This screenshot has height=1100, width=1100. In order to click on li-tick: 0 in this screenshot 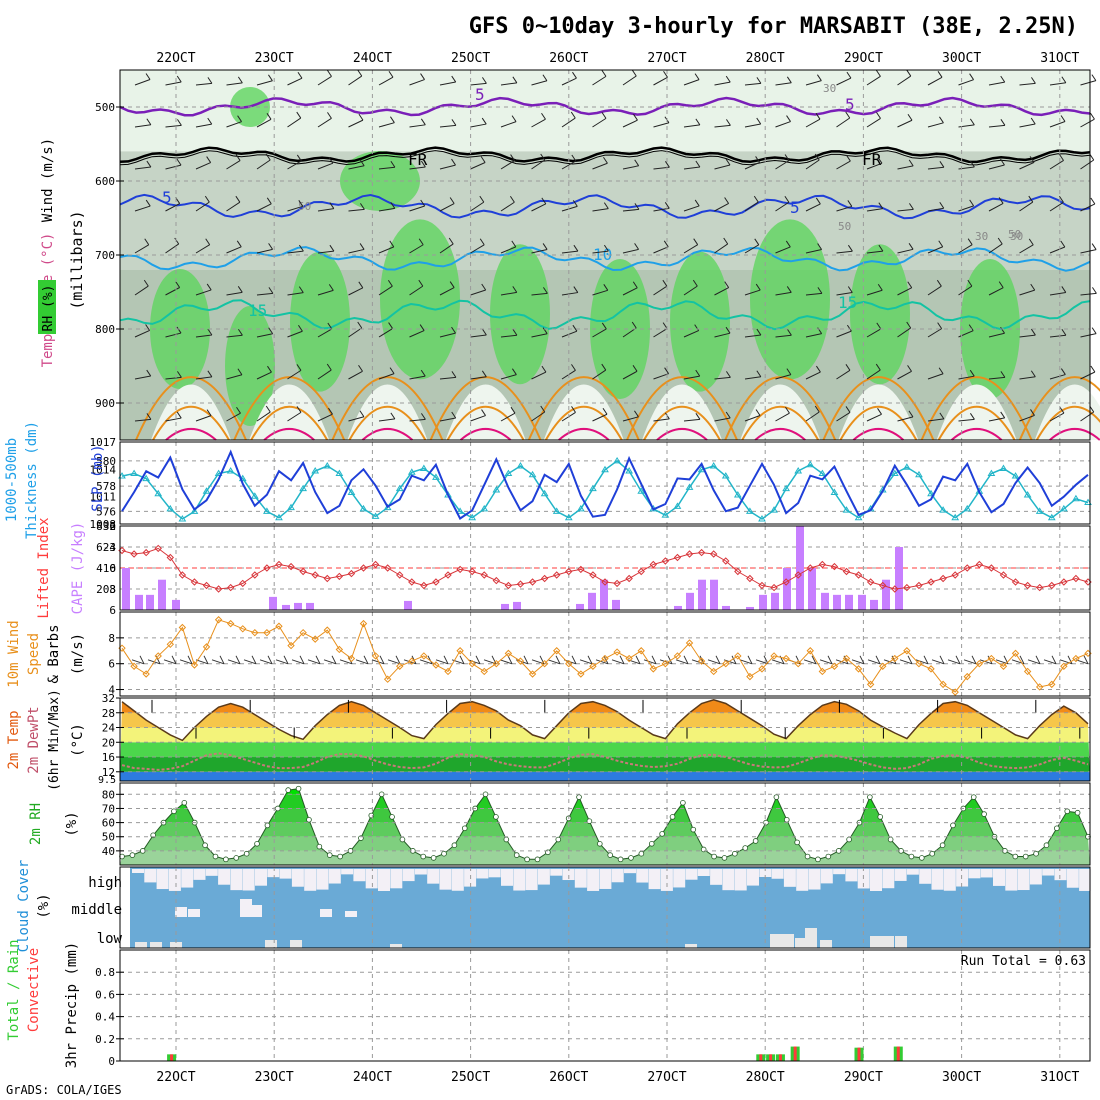, I will do `click(112, 568)`.